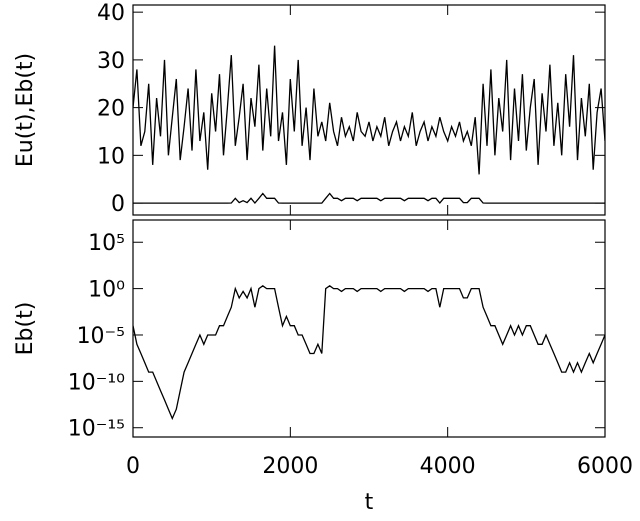 The image size is (640, 521). Describe the element at coordinates (133, 466) in the screenshot. I see `x-tick-label: 0` at that location.